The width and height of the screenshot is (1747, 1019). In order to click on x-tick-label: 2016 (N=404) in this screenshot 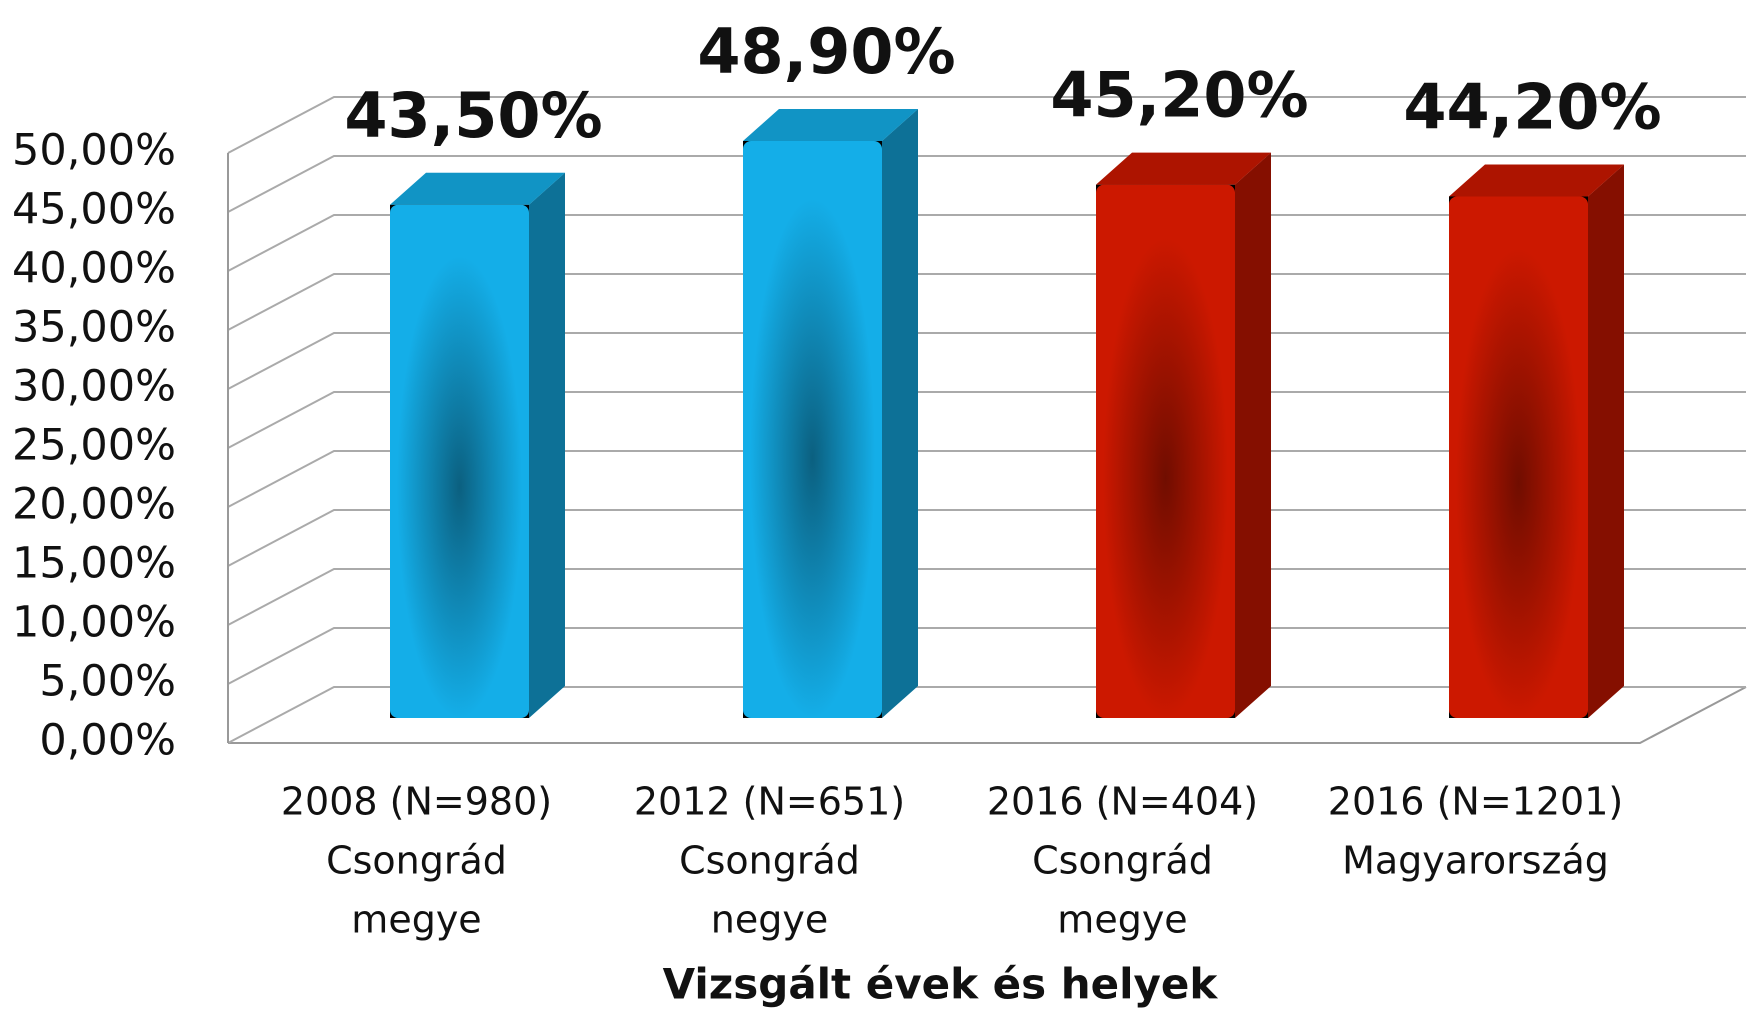, I will do `click(1122, 802)`.